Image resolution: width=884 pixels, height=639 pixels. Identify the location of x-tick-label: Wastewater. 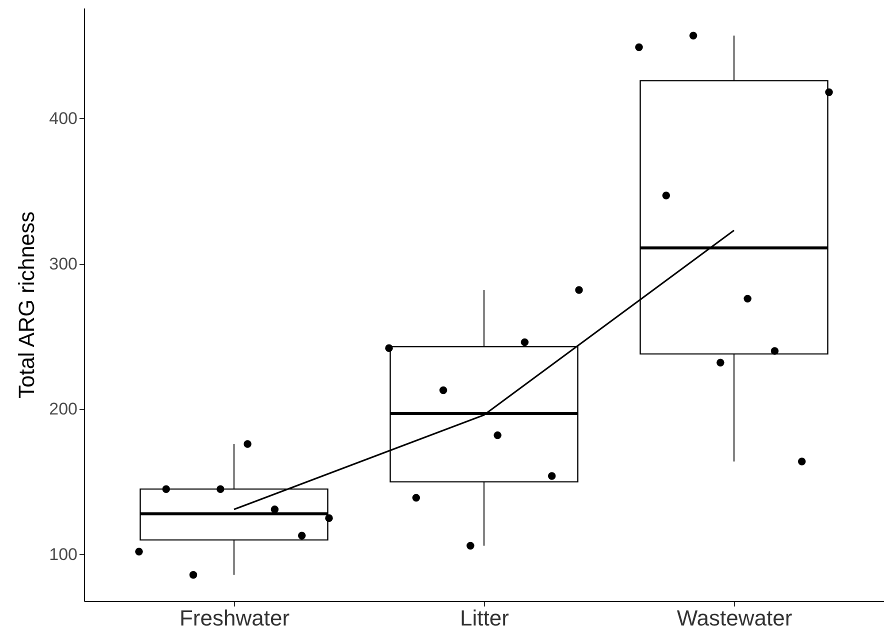
(734, 618).